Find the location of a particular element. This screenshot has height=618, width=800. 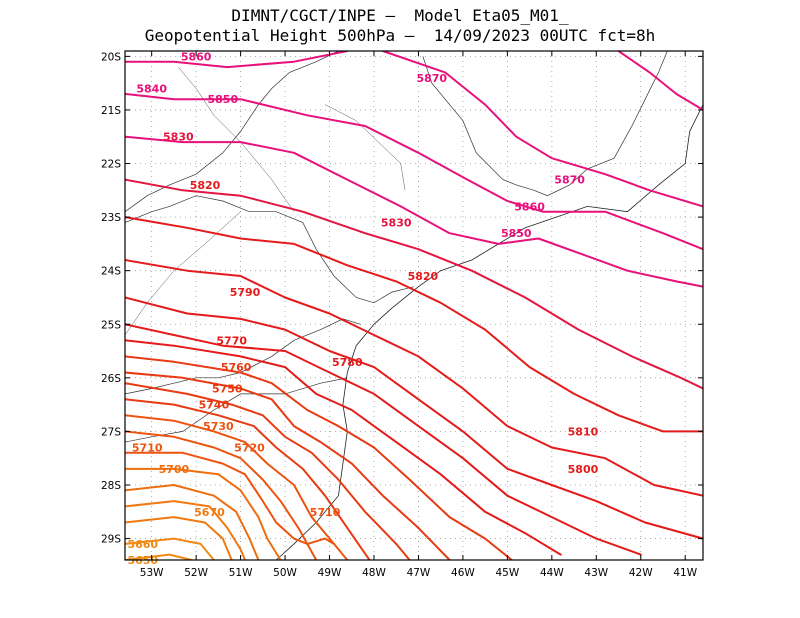

contour-label-5660: 5660 is located at coordinates (142, 544).